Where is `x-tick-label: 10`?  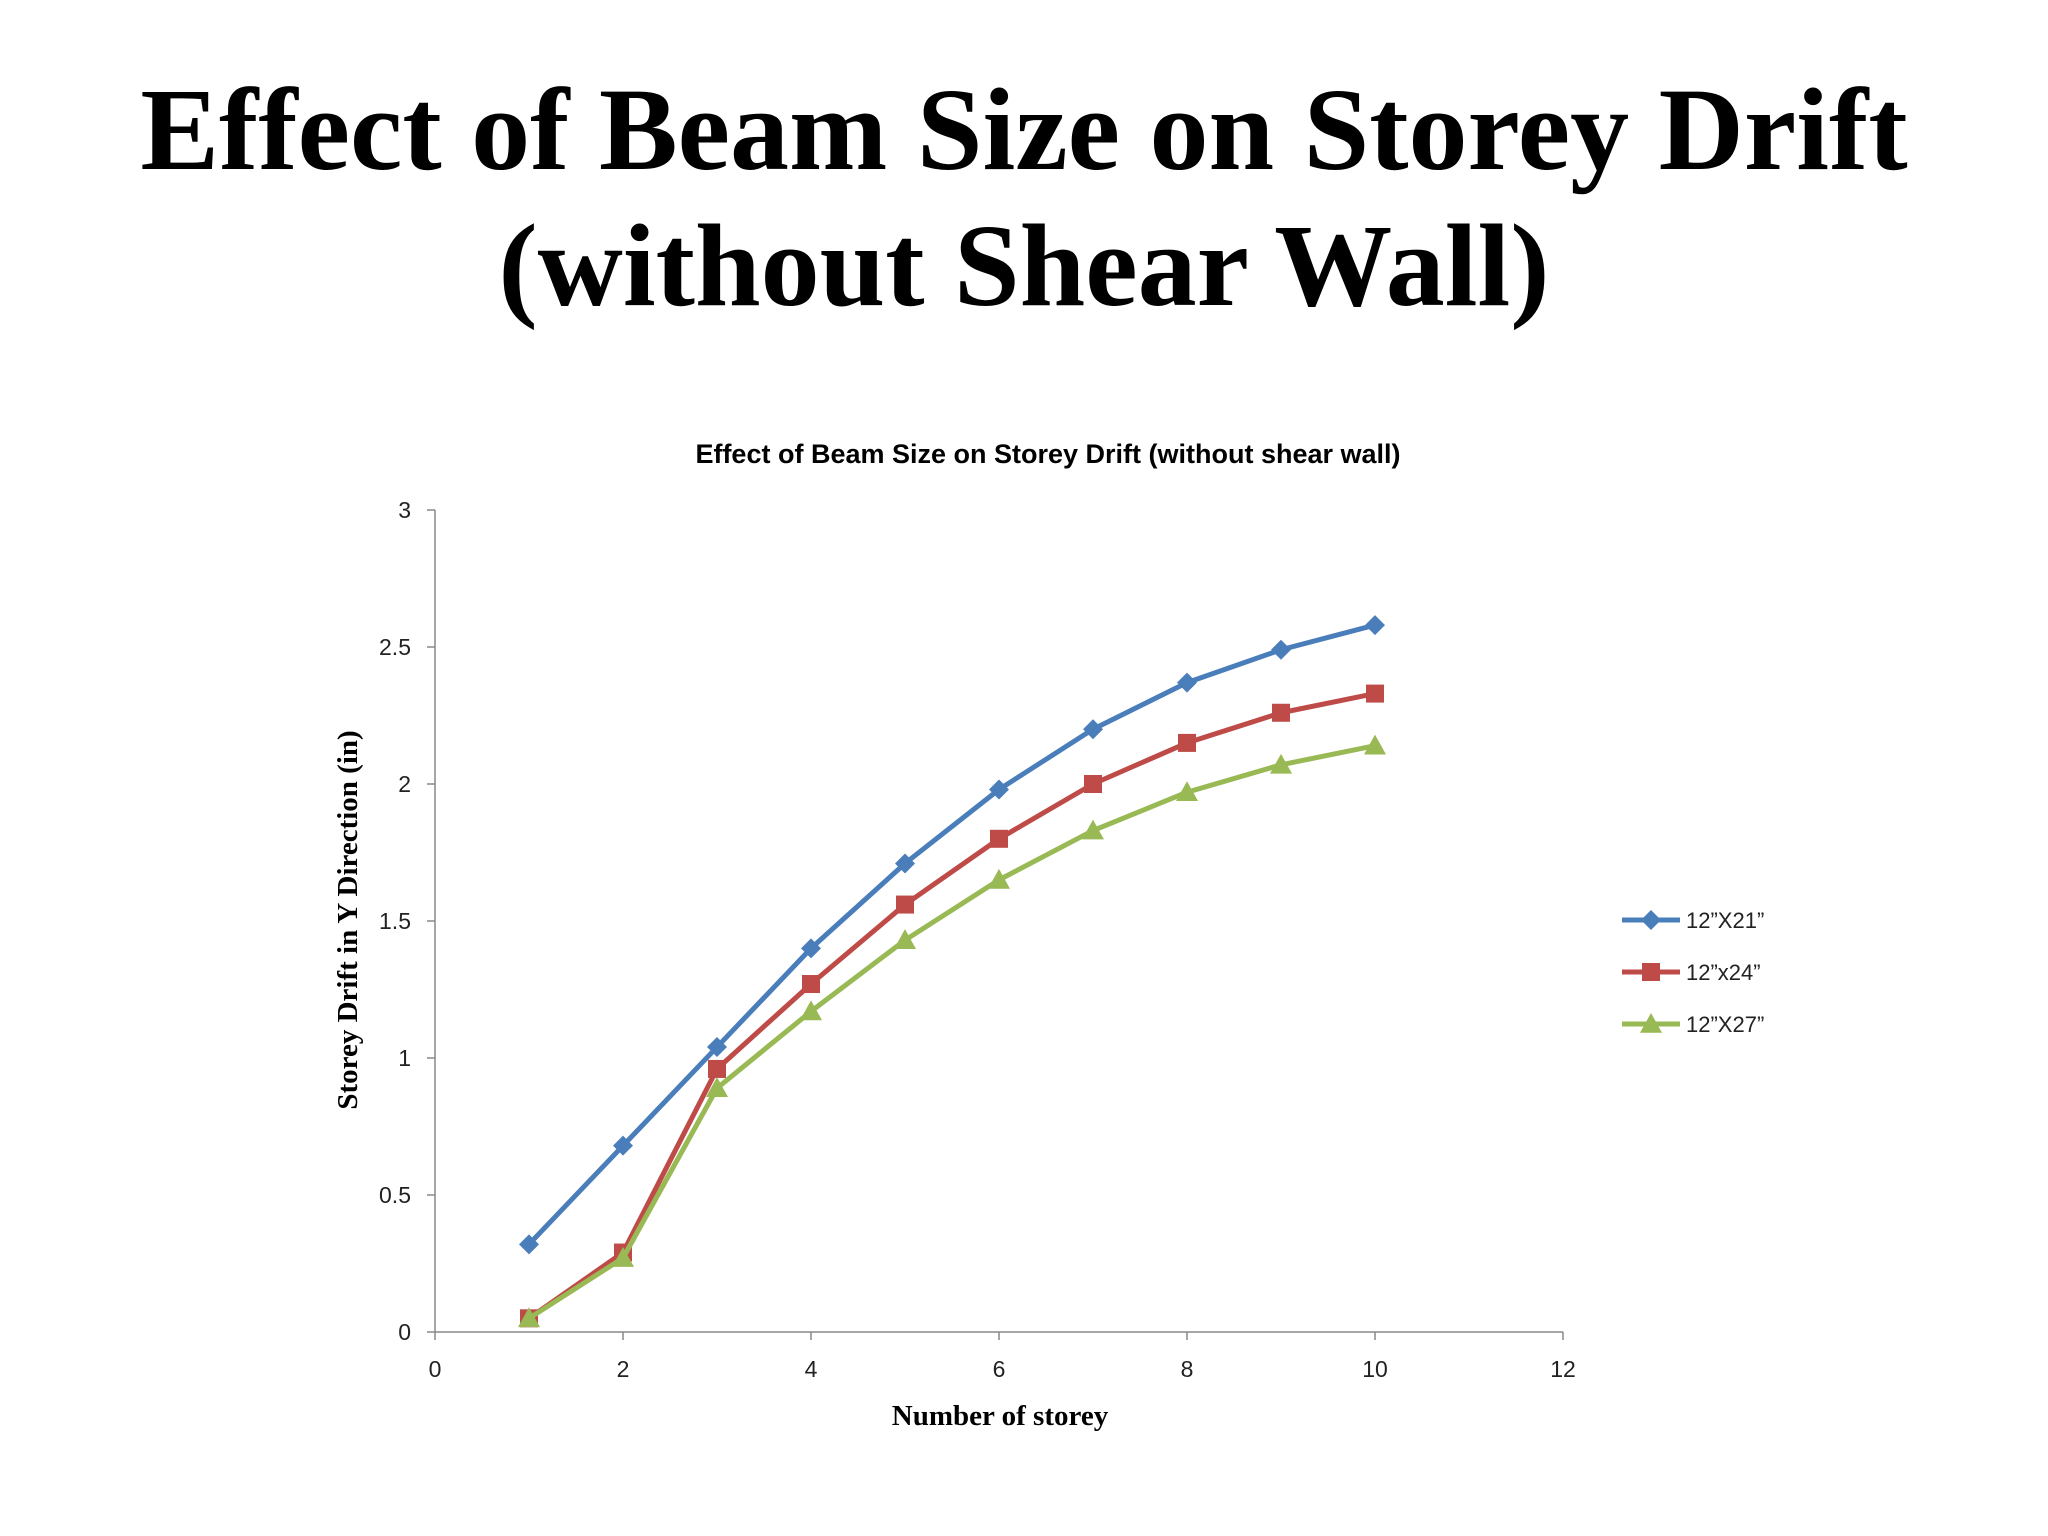 x-tick-label: 10 is located at coordinates (1375, 1369).